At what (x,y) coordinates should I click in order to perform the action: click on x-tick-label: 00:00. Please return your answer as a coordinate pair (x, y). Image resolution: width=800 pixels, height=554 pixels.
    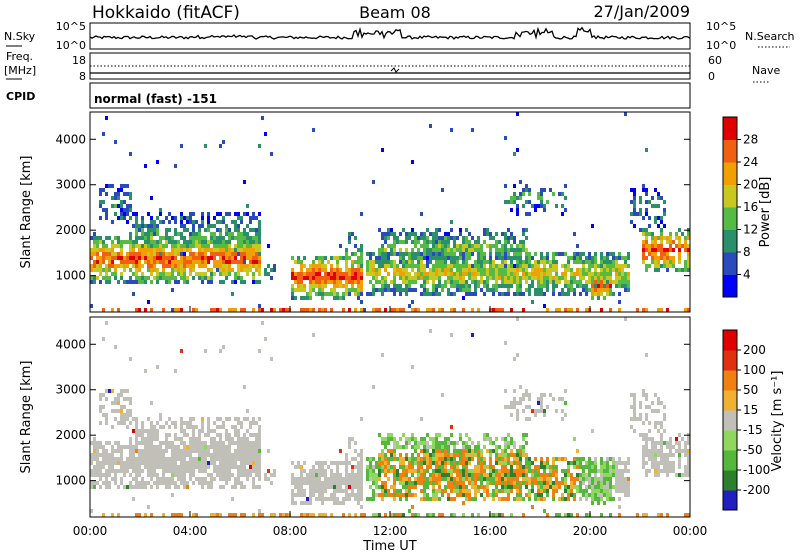
    Looking at the image, I should click on (90, 531).